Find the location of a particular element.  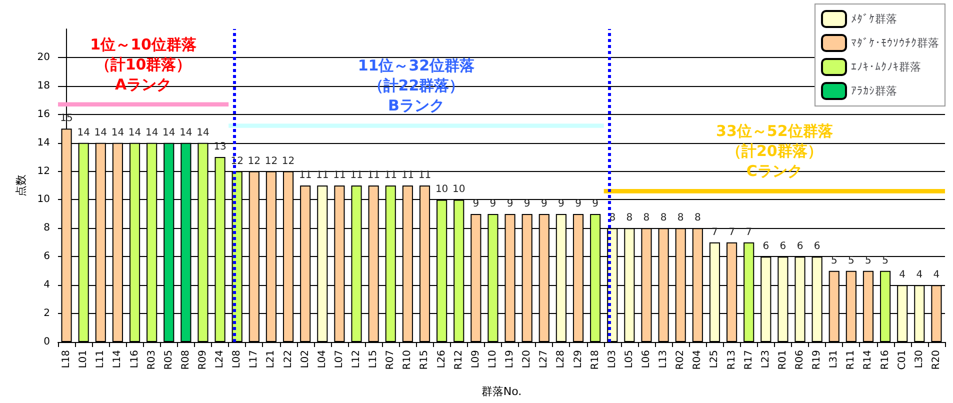

x-tick-label: L22 is located at coordinates (288, 359).